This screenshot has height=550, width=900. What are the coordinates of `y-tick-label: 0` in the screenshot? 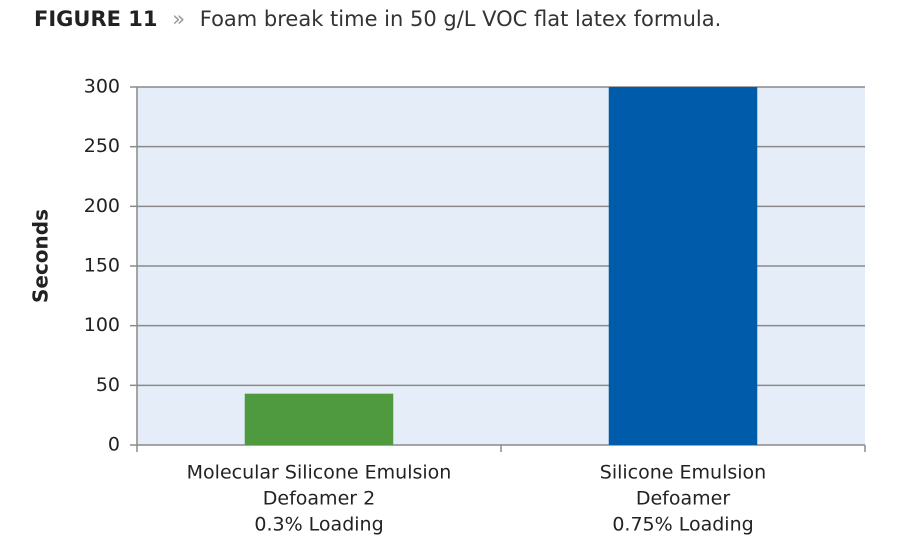 It's located at (114, 445).